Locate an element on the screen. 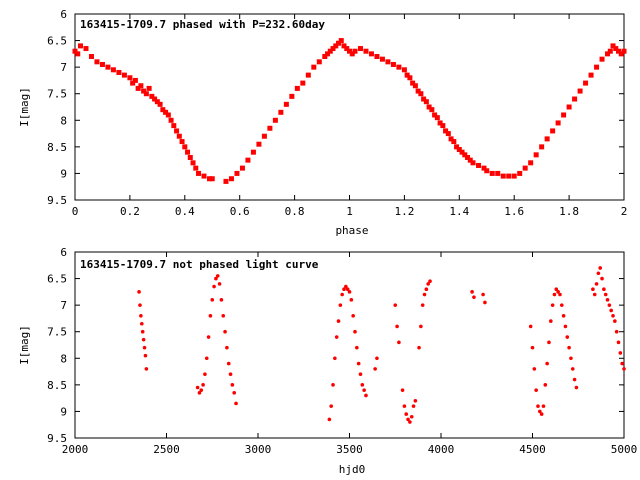  x-tick-label: 3000 is located at coordinates (258, 449).